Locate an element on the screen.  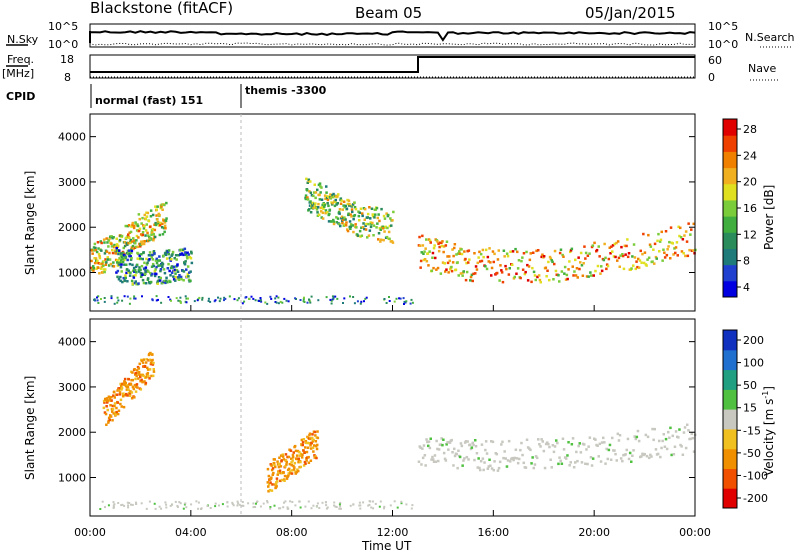
y-tick-label: 3000 is located at coordinates (72, 182).